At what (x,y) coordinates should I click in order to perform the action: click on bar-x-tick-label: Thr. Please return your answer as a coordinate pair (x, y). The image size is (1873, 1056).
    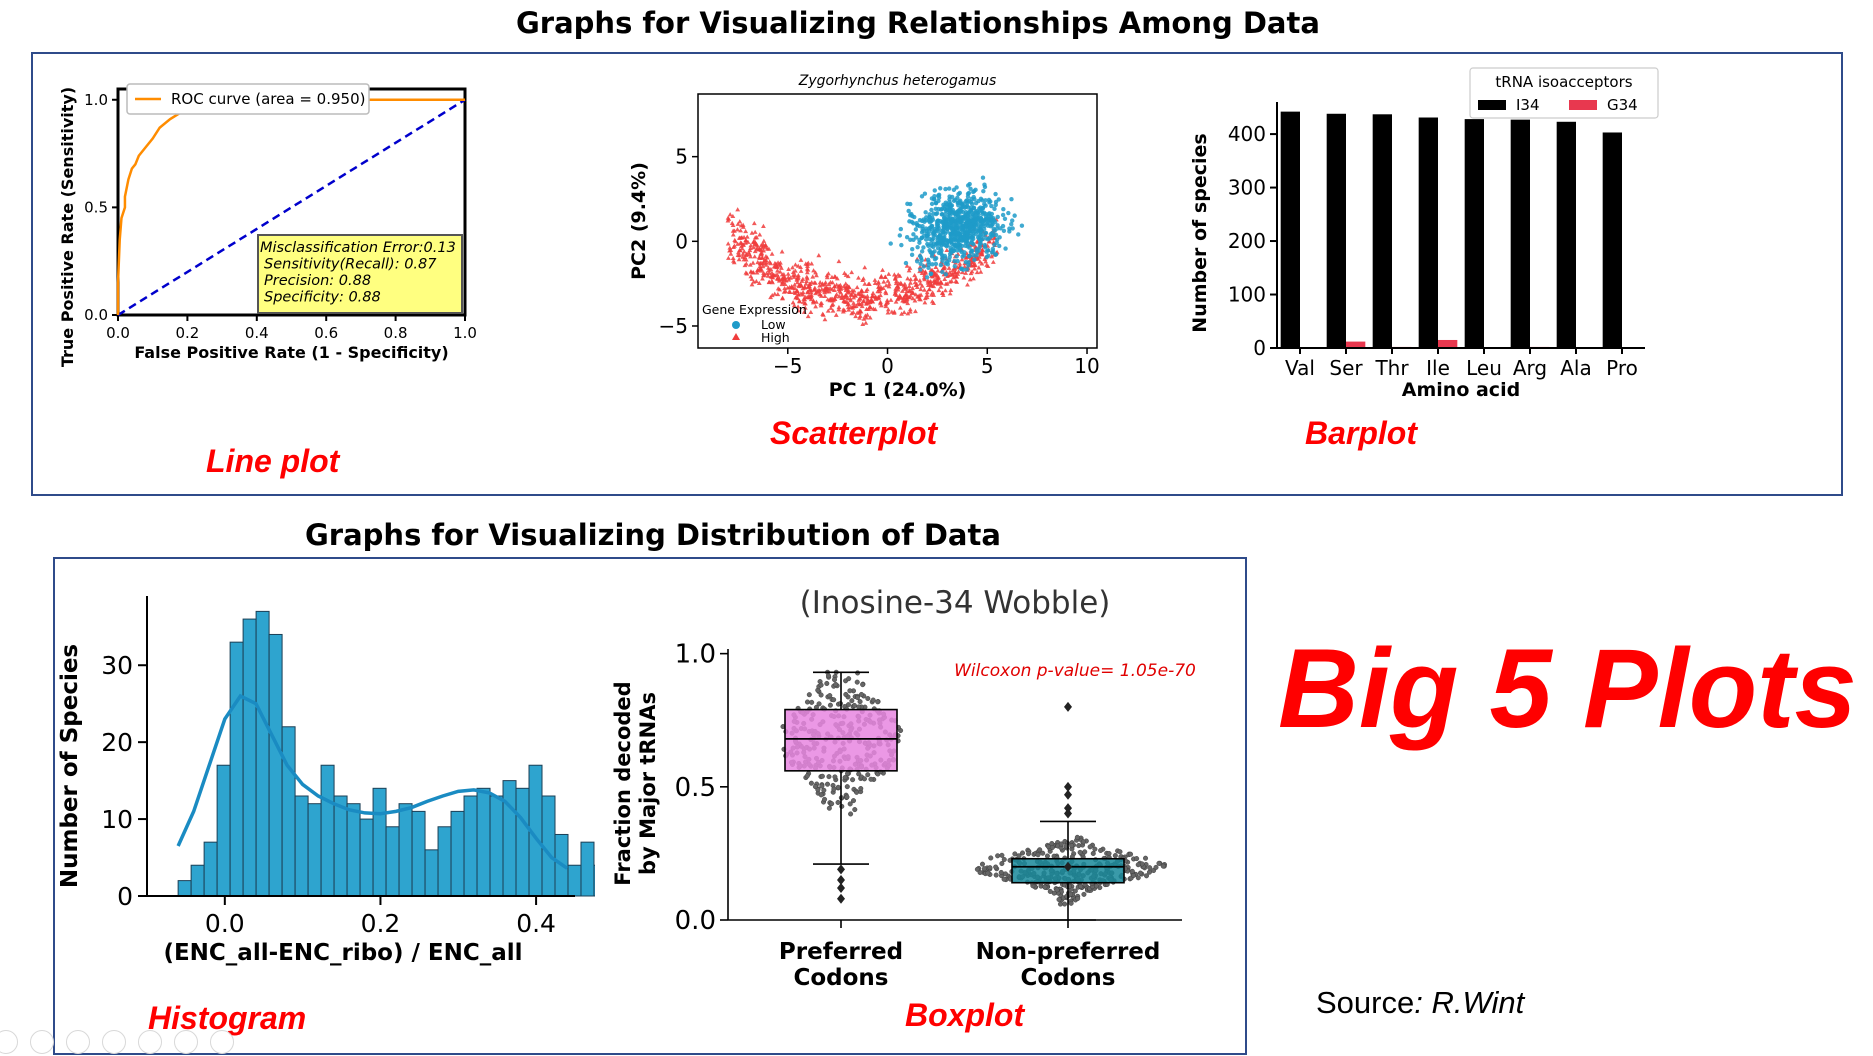
    Looking at the image, I should click on (1391, 368).